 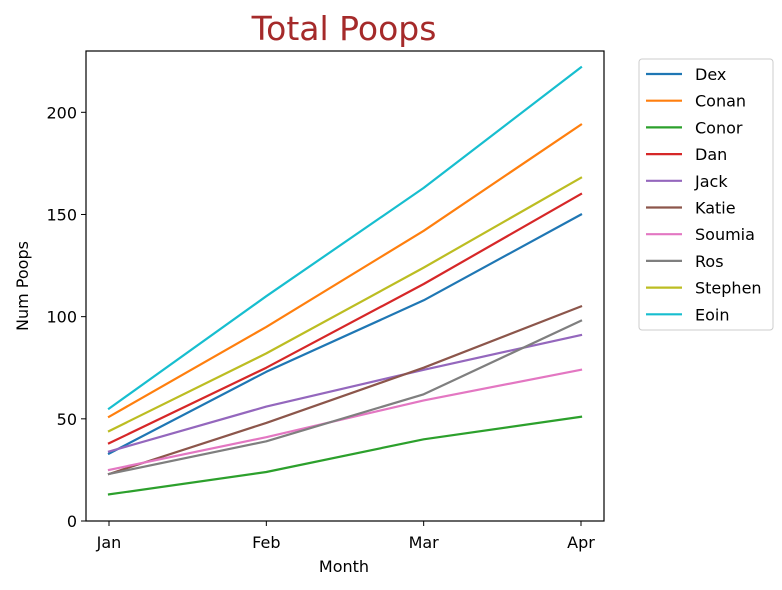 I want to click on legend-label: Dan, so click(x=711, y=154).